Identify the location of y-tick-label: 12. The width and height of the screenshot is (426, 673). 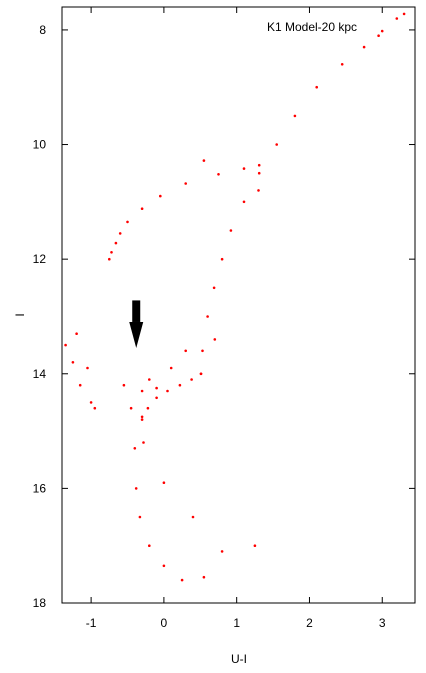
(40, 259).